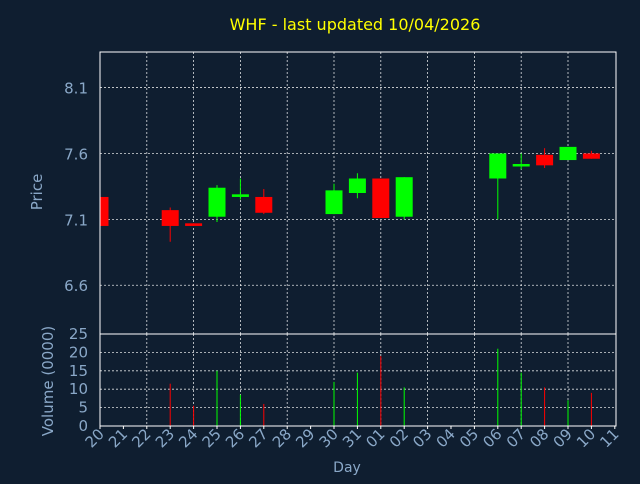 Image resolution: width=640 pixels, height=484 pixels. I want to click on x-tick-label: 09, so click(563, 438).